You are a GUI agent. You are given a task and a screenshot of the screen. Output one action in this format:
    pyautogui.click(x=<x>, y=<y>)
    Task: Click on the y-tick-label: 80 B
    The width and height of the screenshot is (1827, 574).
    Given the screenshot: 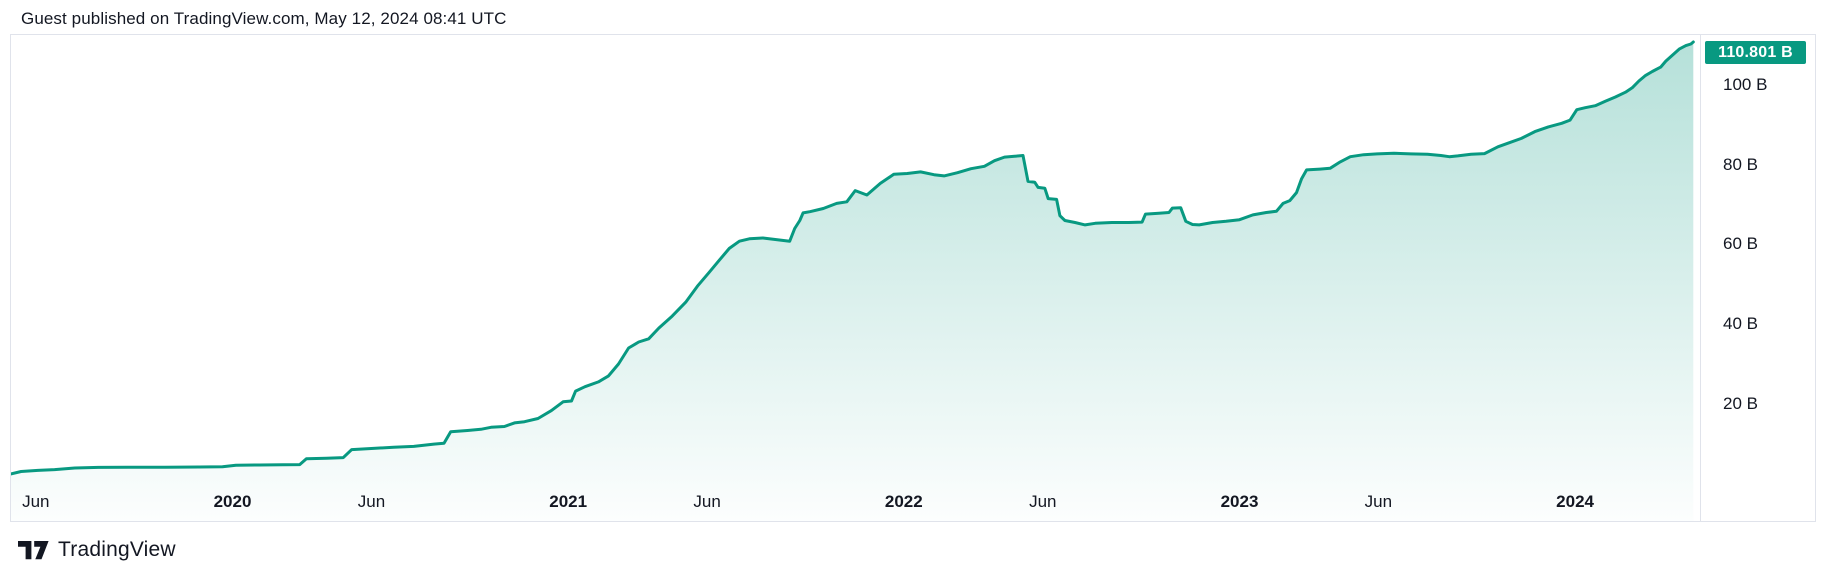 What is the action you would take?
    pyautogui.click(x=1740, y=164)
    